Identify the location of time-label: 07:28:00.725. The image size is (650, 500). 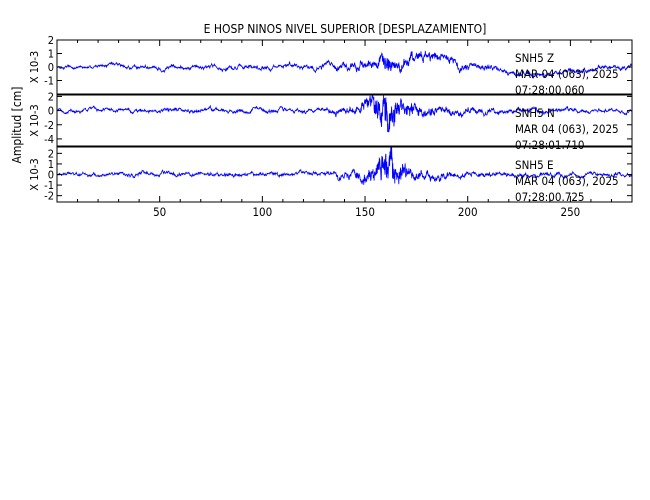
(550, 197).